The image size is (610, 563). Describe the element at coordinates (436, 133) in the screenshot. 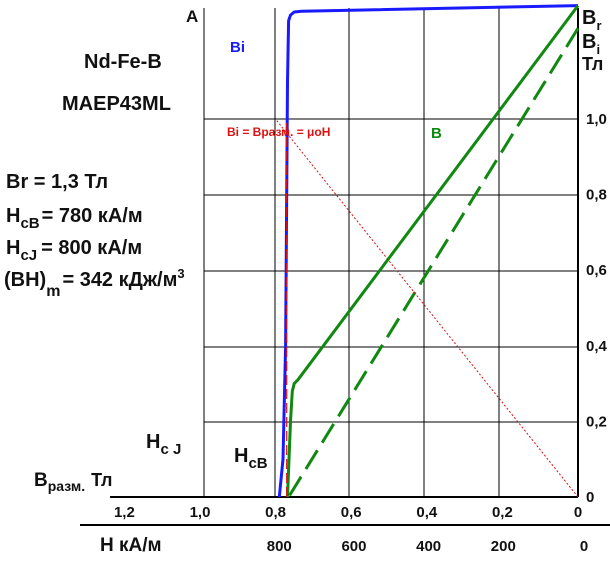

I see `b-curve-label: B` at that location.